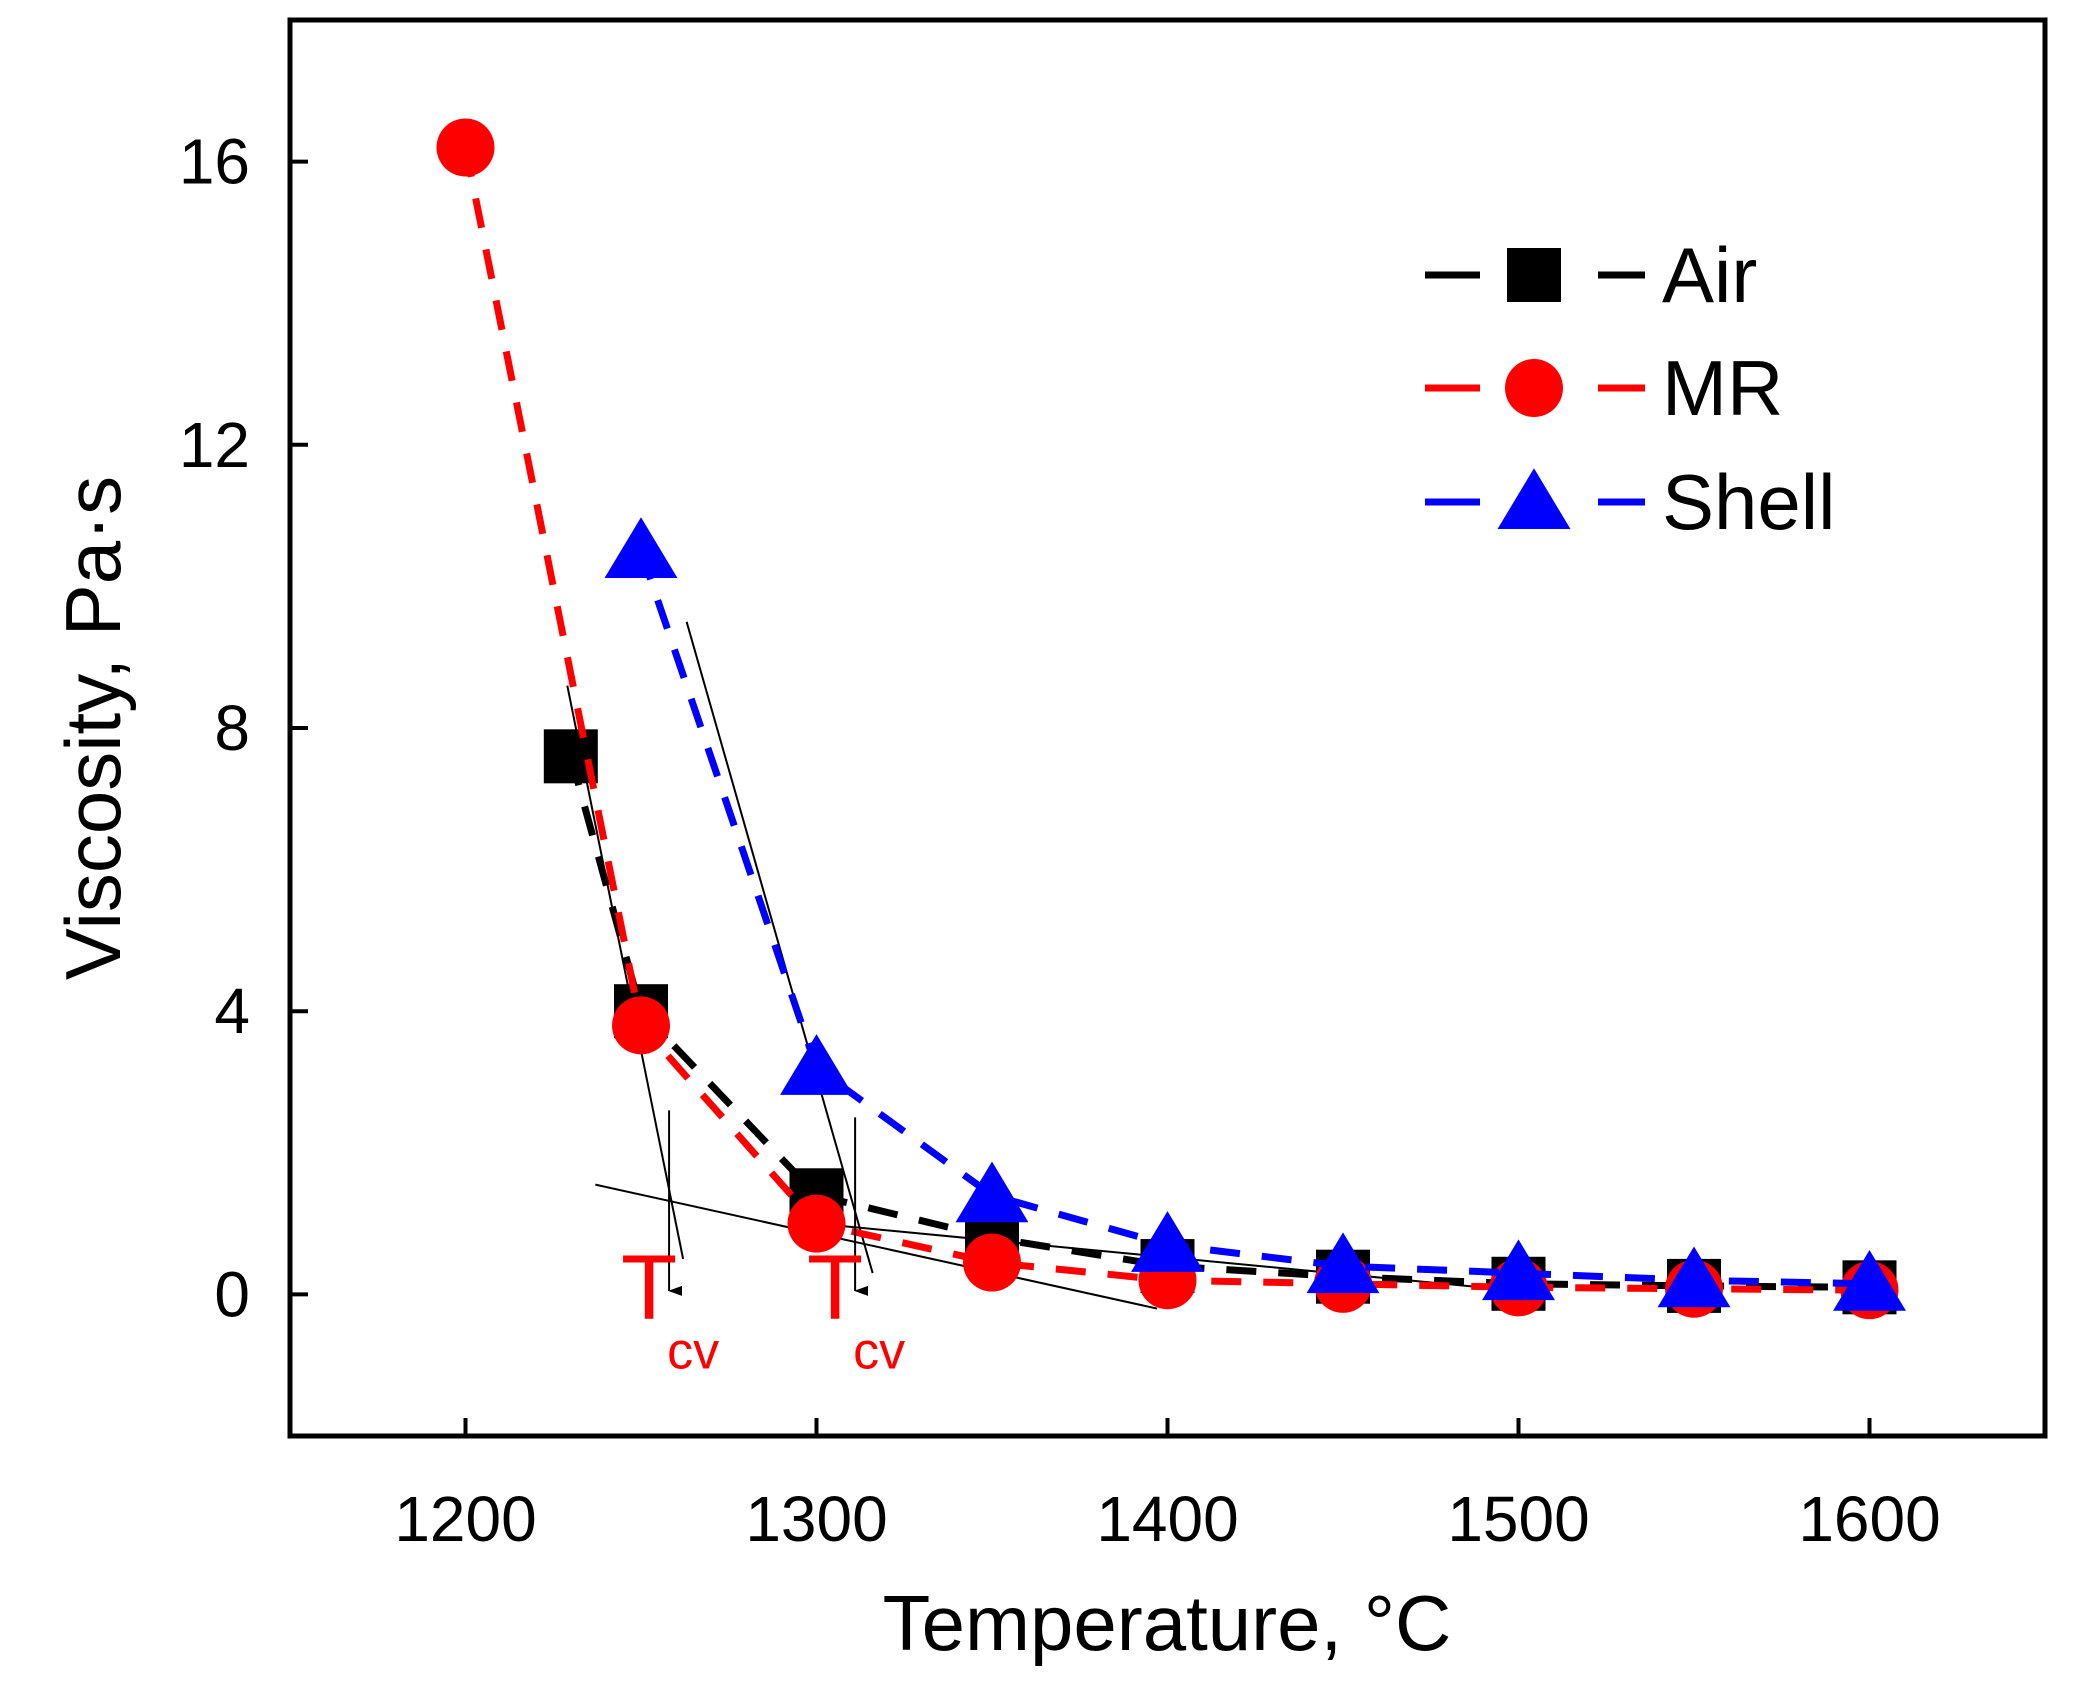 This screenshot has height=1695, width=2090. What do you see at coordinates (1722, 388) in the screenshot?
I see `legend-label-mr: MR` at bounding box center [1722, 388].